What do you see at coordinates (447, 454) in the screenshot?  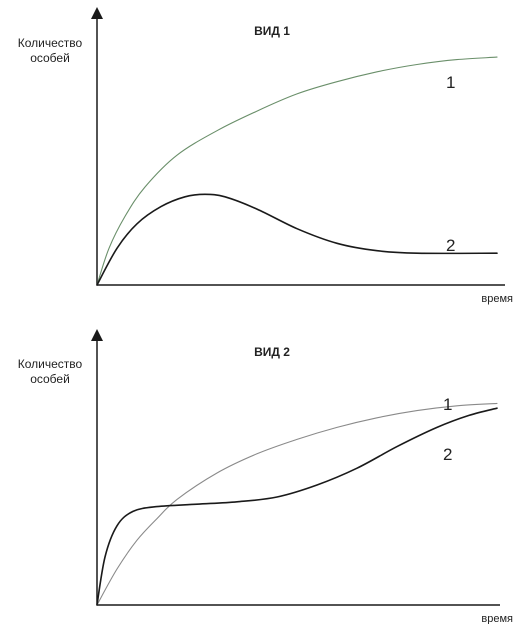 I see `chart-2-series-2-label: 2` at bounding box center [447, 454].